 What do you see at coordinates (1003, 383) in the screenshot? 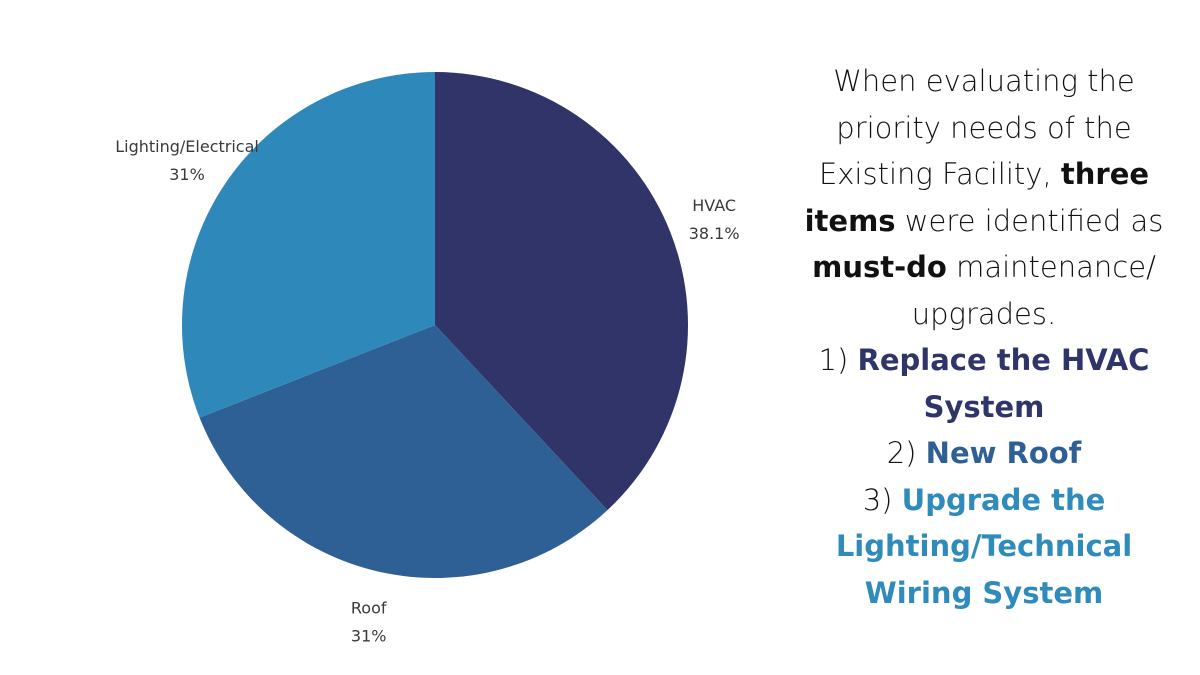
I see `priority-item-text: Replace the HVAC System` at bounding box center [1003, 383].